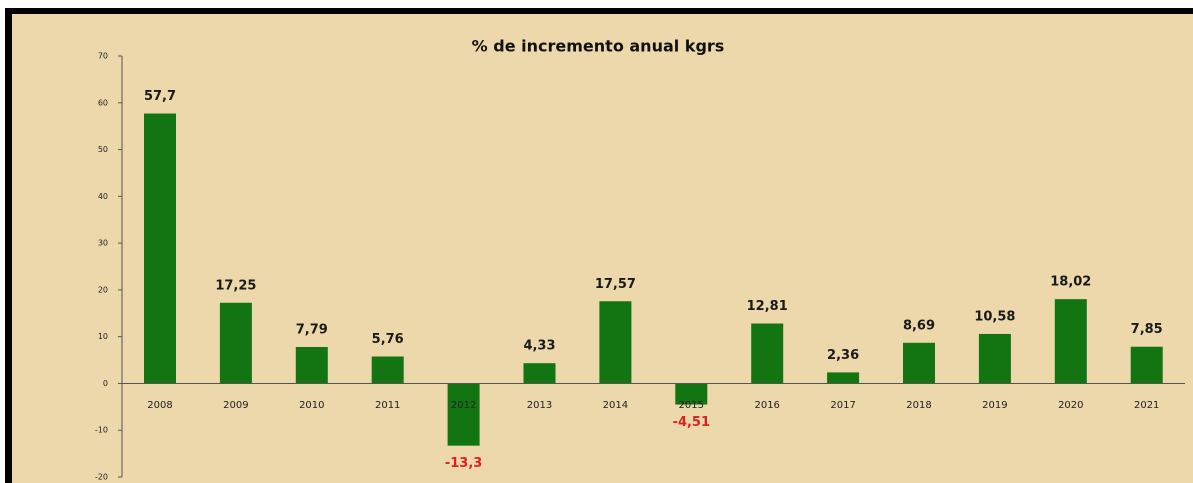 This screenshot has height=483, width=1193. Describe the element at coordinates (691, 405) in the screenshot. I see `x-tick-label: 2015` at that location.